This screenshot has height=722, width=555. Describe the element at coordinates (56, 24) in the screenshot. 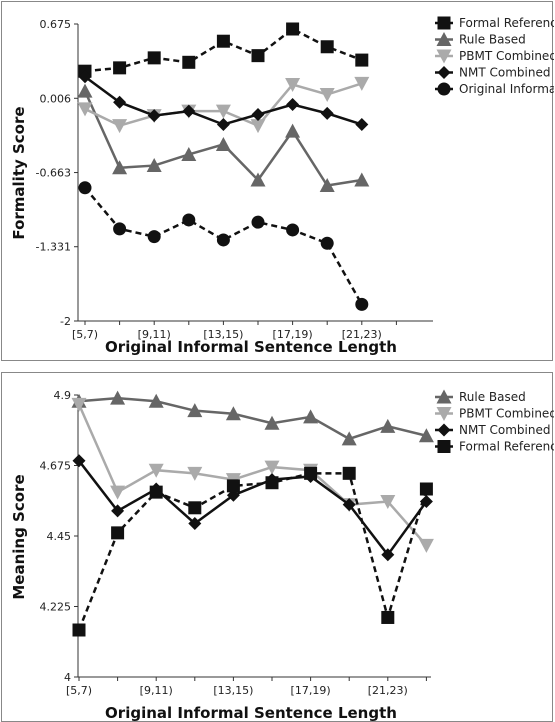

I see `y-tick-label: 0.675` at that location.